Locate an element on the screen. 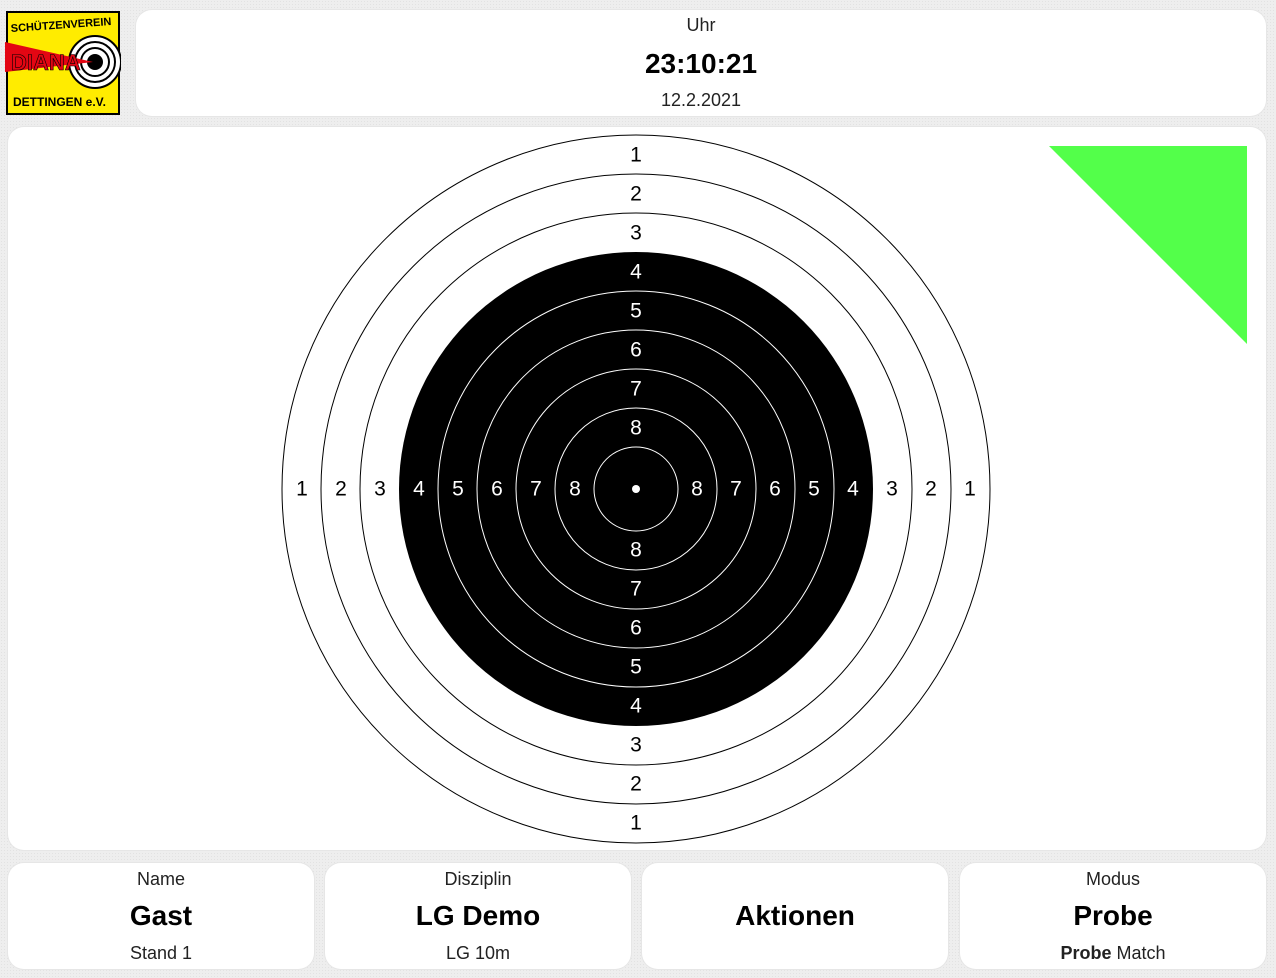  club-logo: SCHÜTZENVEREIN DIANA DETTINGEN e.V. is located at coordinates (63, 63).